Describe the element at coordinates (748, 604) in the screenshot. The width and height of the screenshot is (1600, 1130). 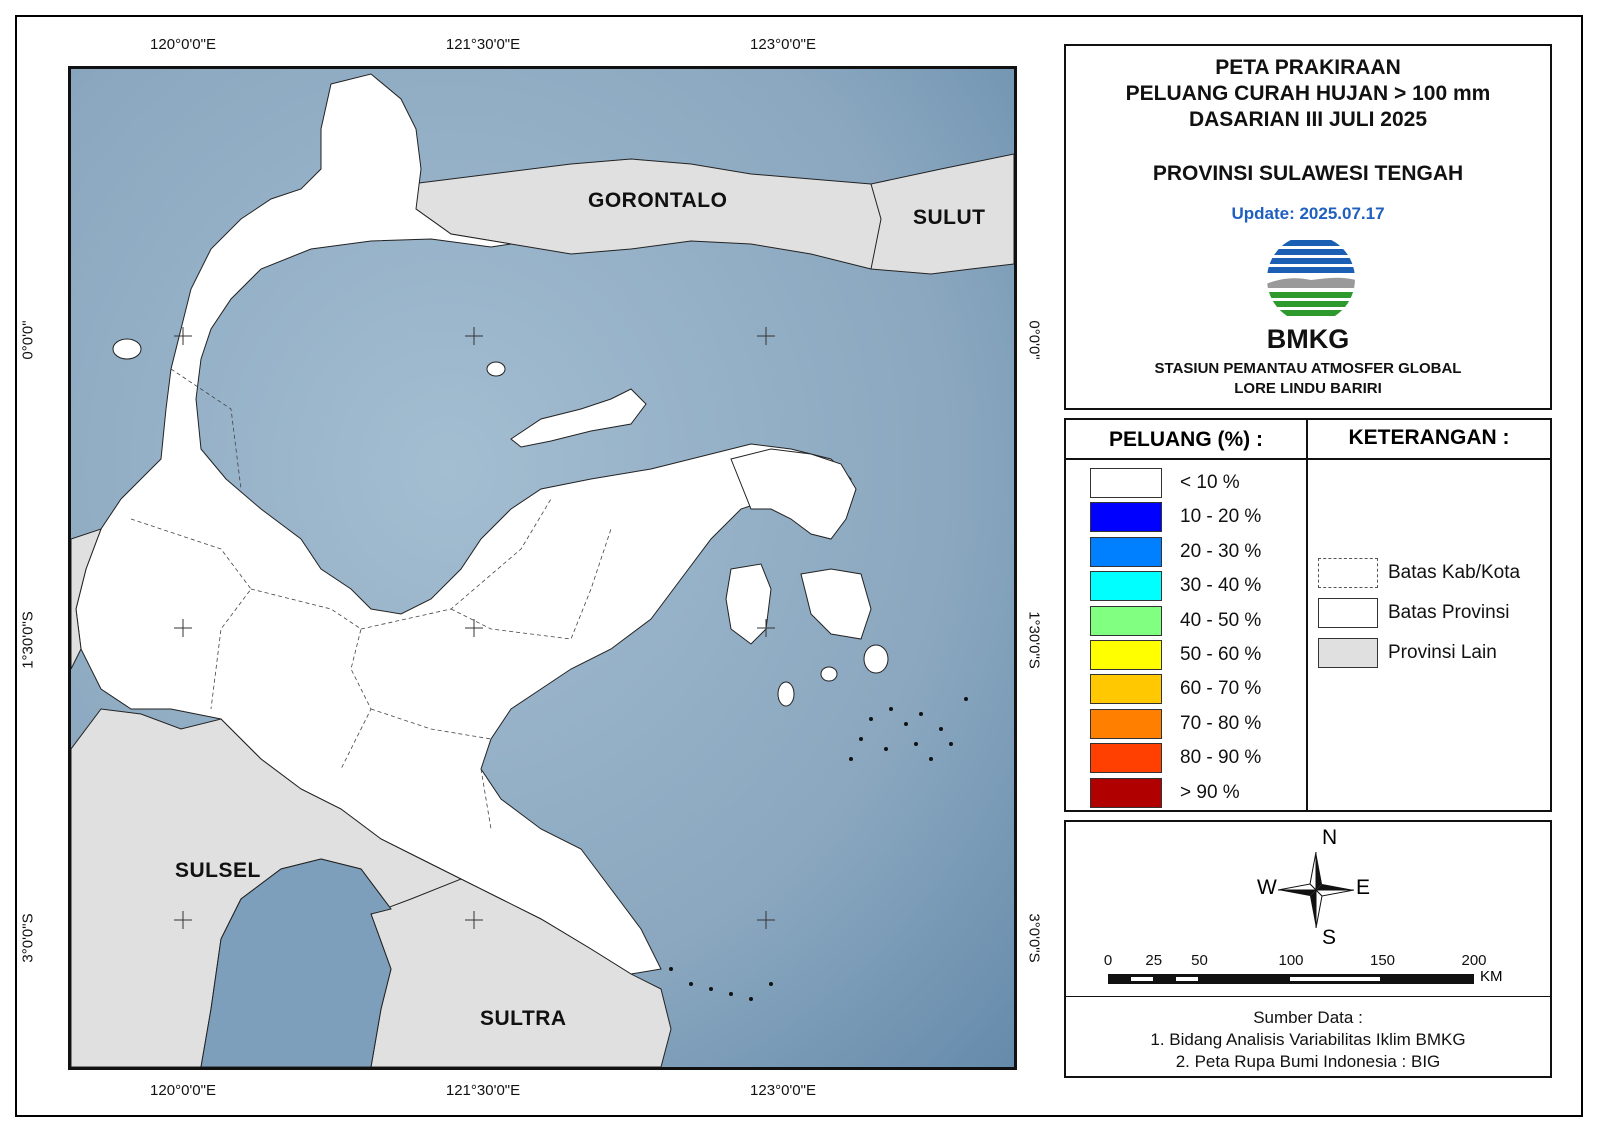
I see `banggai-island` at that location.